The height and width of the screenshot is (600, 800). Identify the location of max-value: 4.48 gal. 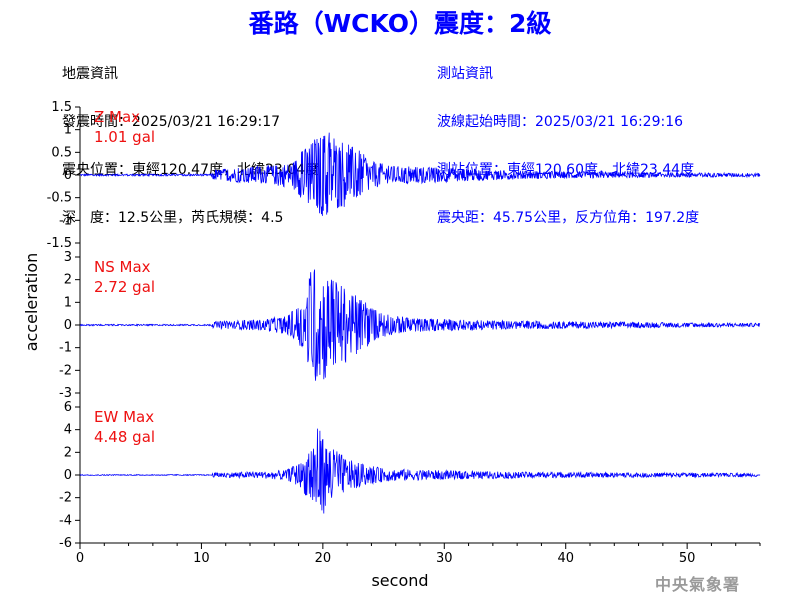
(124, 437).